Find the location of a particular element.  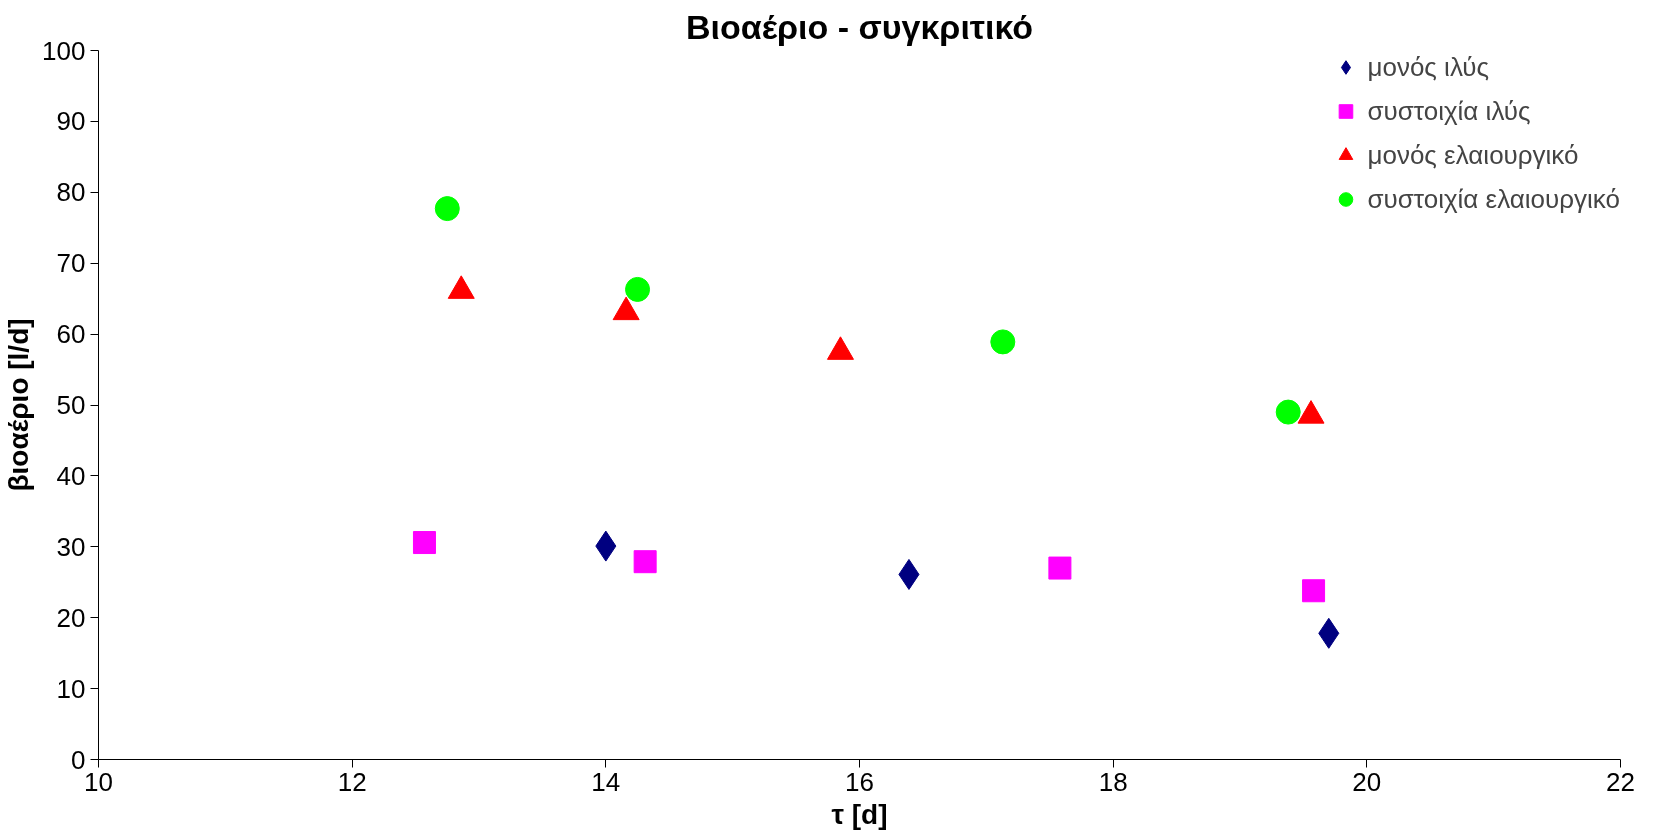

x-tick-label: 10 is located at coordinates (98, 781).